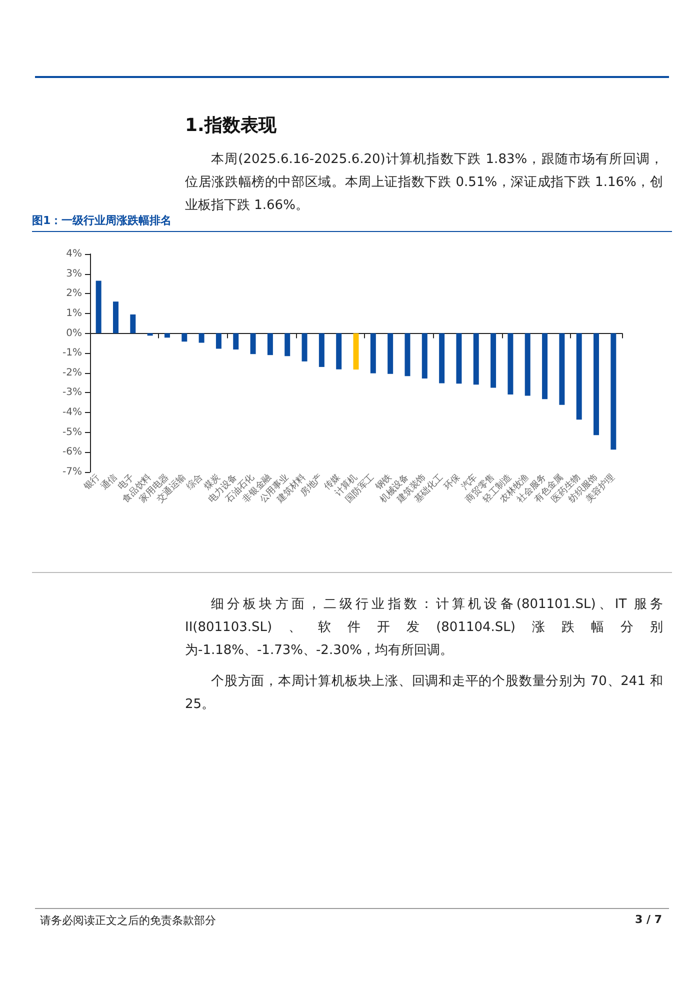  What do you see at coordinates (72, 372) in the screenshot?
I see `y-tick-label: -2%` at bounding box center [72, 372].